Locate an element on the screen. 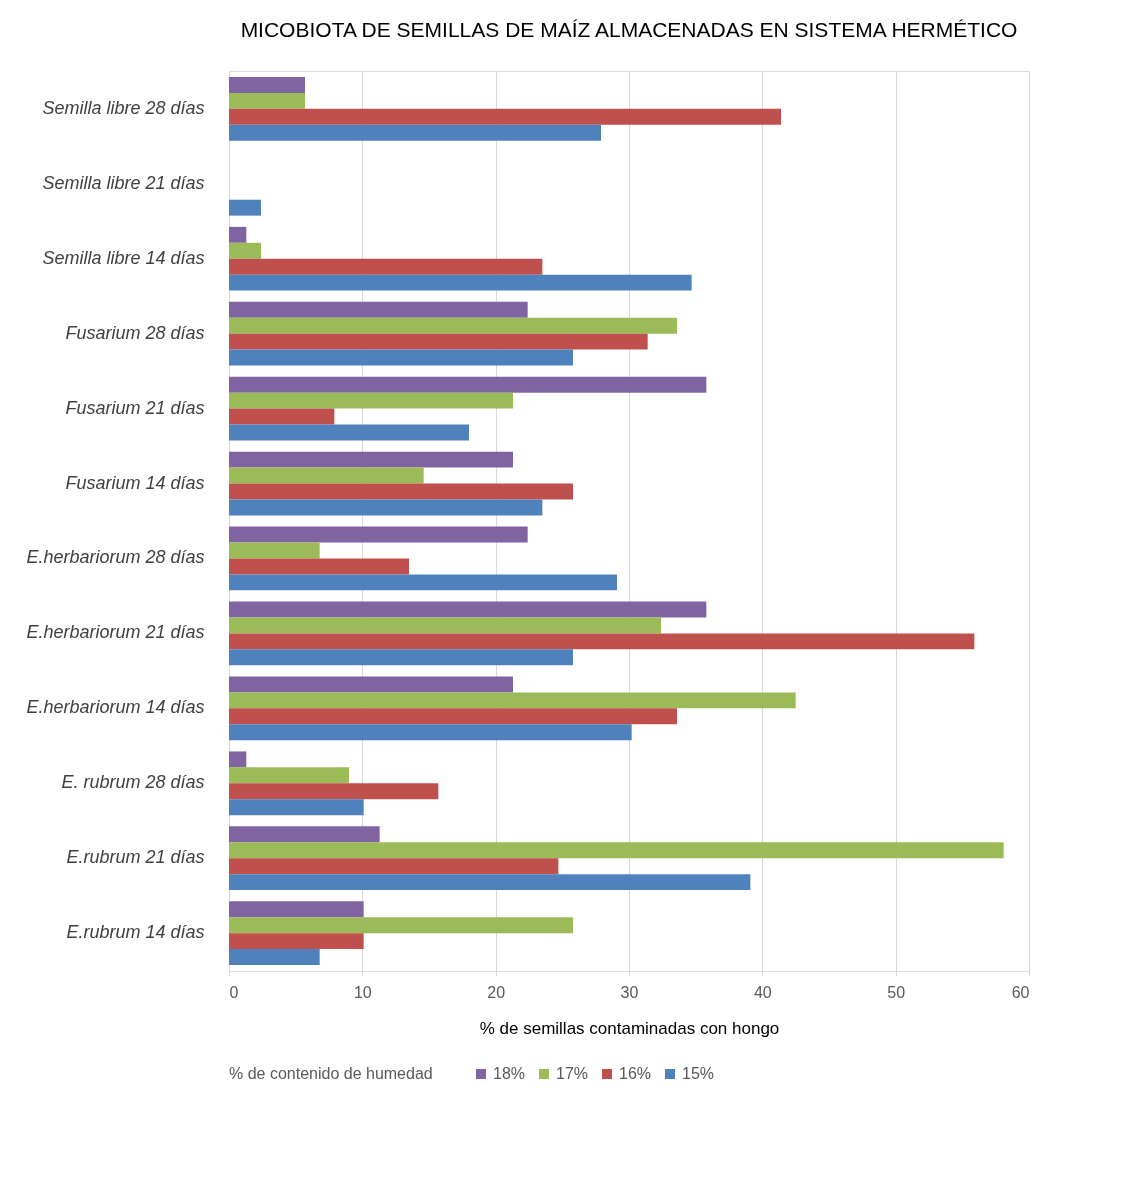 The width and height of the screenshot is (1134, 1200). y-tick-label: Fusarium 14 días is located at coordinates (135, 482).